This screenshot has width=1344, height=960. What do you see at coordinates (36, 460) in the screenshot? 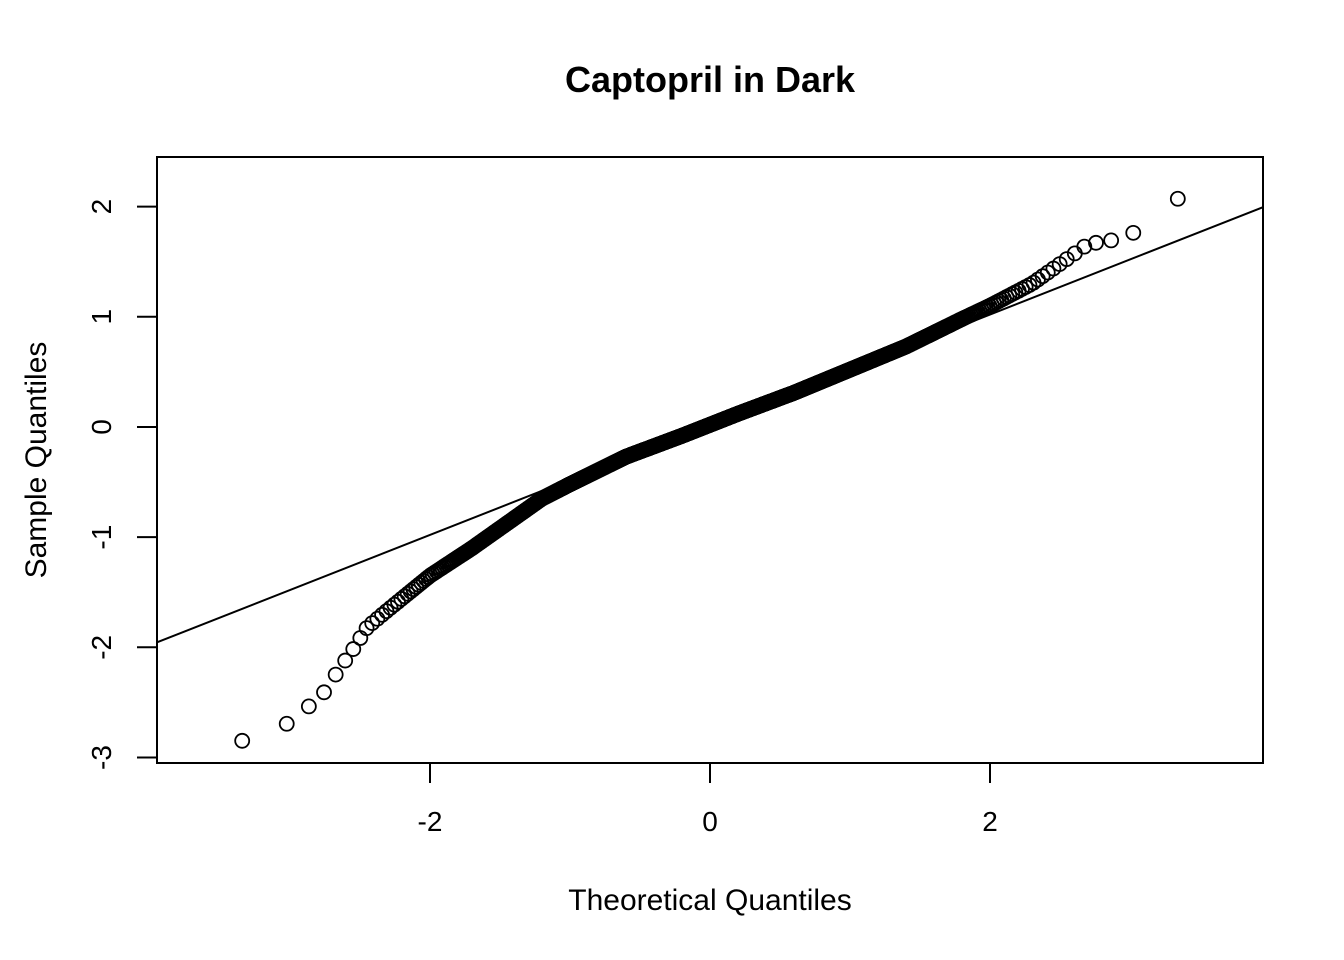
I see `y-axis-label: Sample Quantiles` at bounding box center [36, 460].